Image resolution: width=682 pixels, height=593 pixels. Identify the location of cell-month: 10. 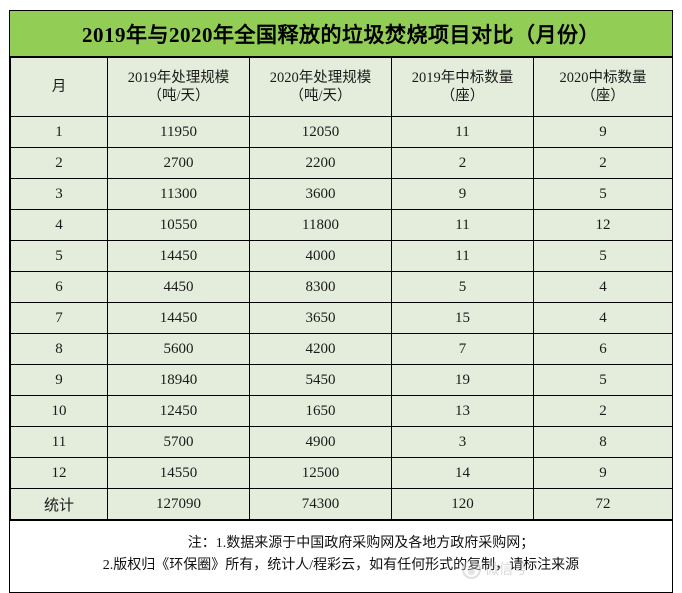
(59, 411).